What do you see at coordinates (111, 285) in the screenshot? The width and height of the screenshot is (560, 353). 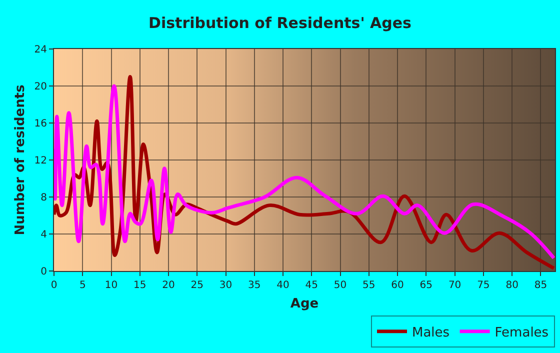 I see `x-tick-label: 10` at bounding box center [111, 285].